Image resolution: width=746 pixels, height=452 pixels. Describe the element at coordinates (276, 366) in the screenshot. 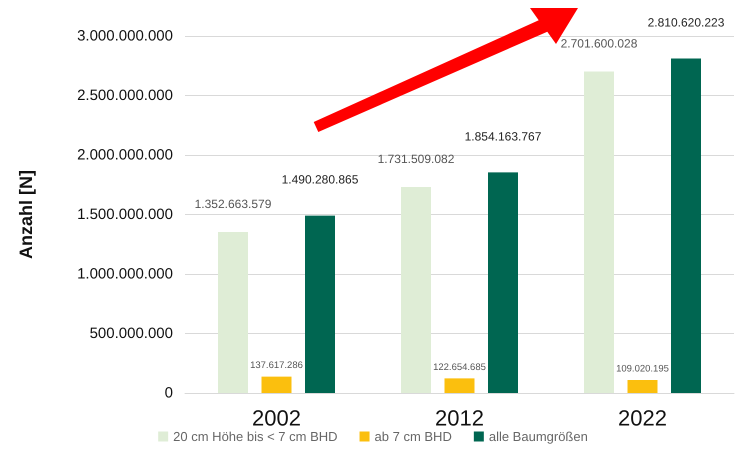

I see `data-label: 137.617.286` at that location.